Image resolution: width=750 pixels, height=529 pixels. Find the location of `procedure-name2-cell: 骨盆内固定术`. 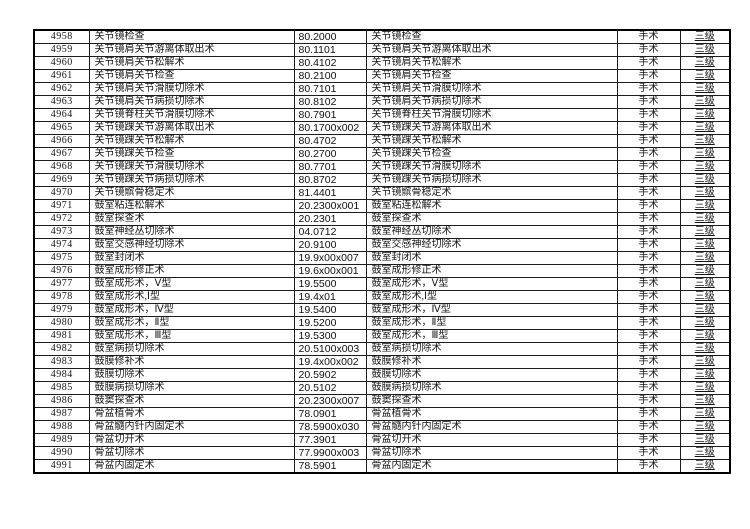

procedure-name2-cell: 骨盆内固定术 is located at coordinates (491, 466).